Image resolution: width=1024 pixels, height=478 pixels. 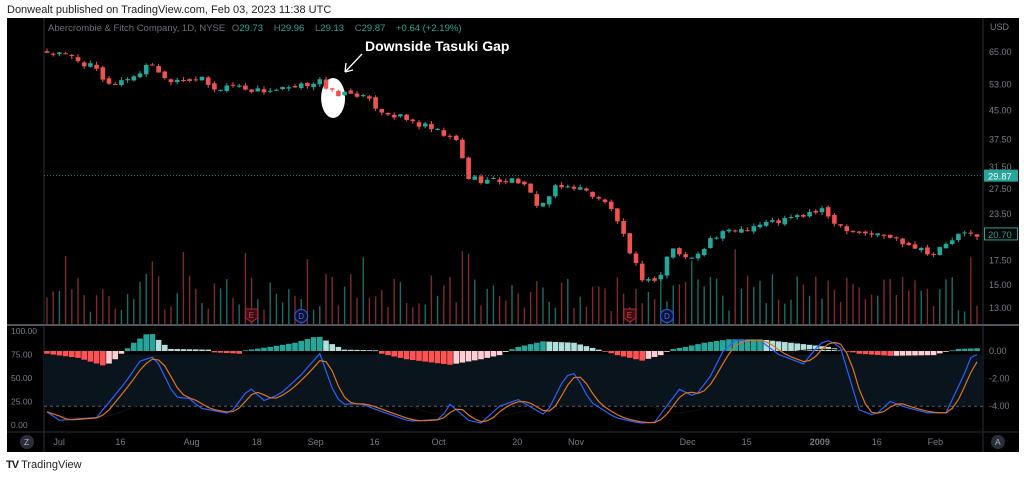 I want to click on tradingview-logo: TV TradingView, so click(x=44, y=465).